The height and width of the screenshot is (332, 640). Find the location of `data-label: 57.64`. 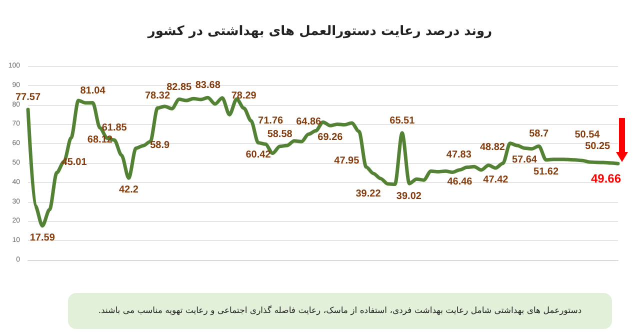

data-label: 57.64 is located at coordinates (525, 160).